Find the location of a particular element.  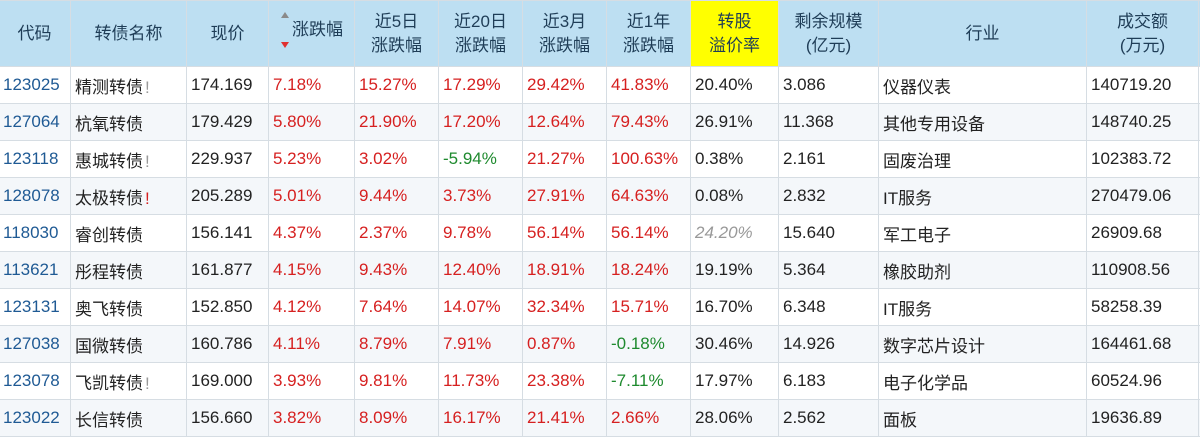

bond-code: 128078 is located at coordinates (35, 196).